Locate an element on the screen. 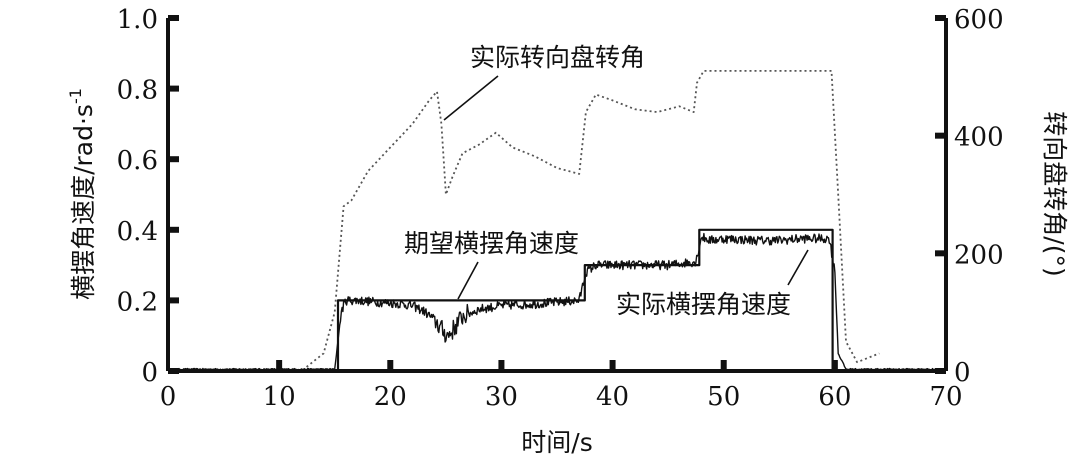 This screenshot has height=461, width=1080. annotation-steering-leader is located at coordinates (471, 98).